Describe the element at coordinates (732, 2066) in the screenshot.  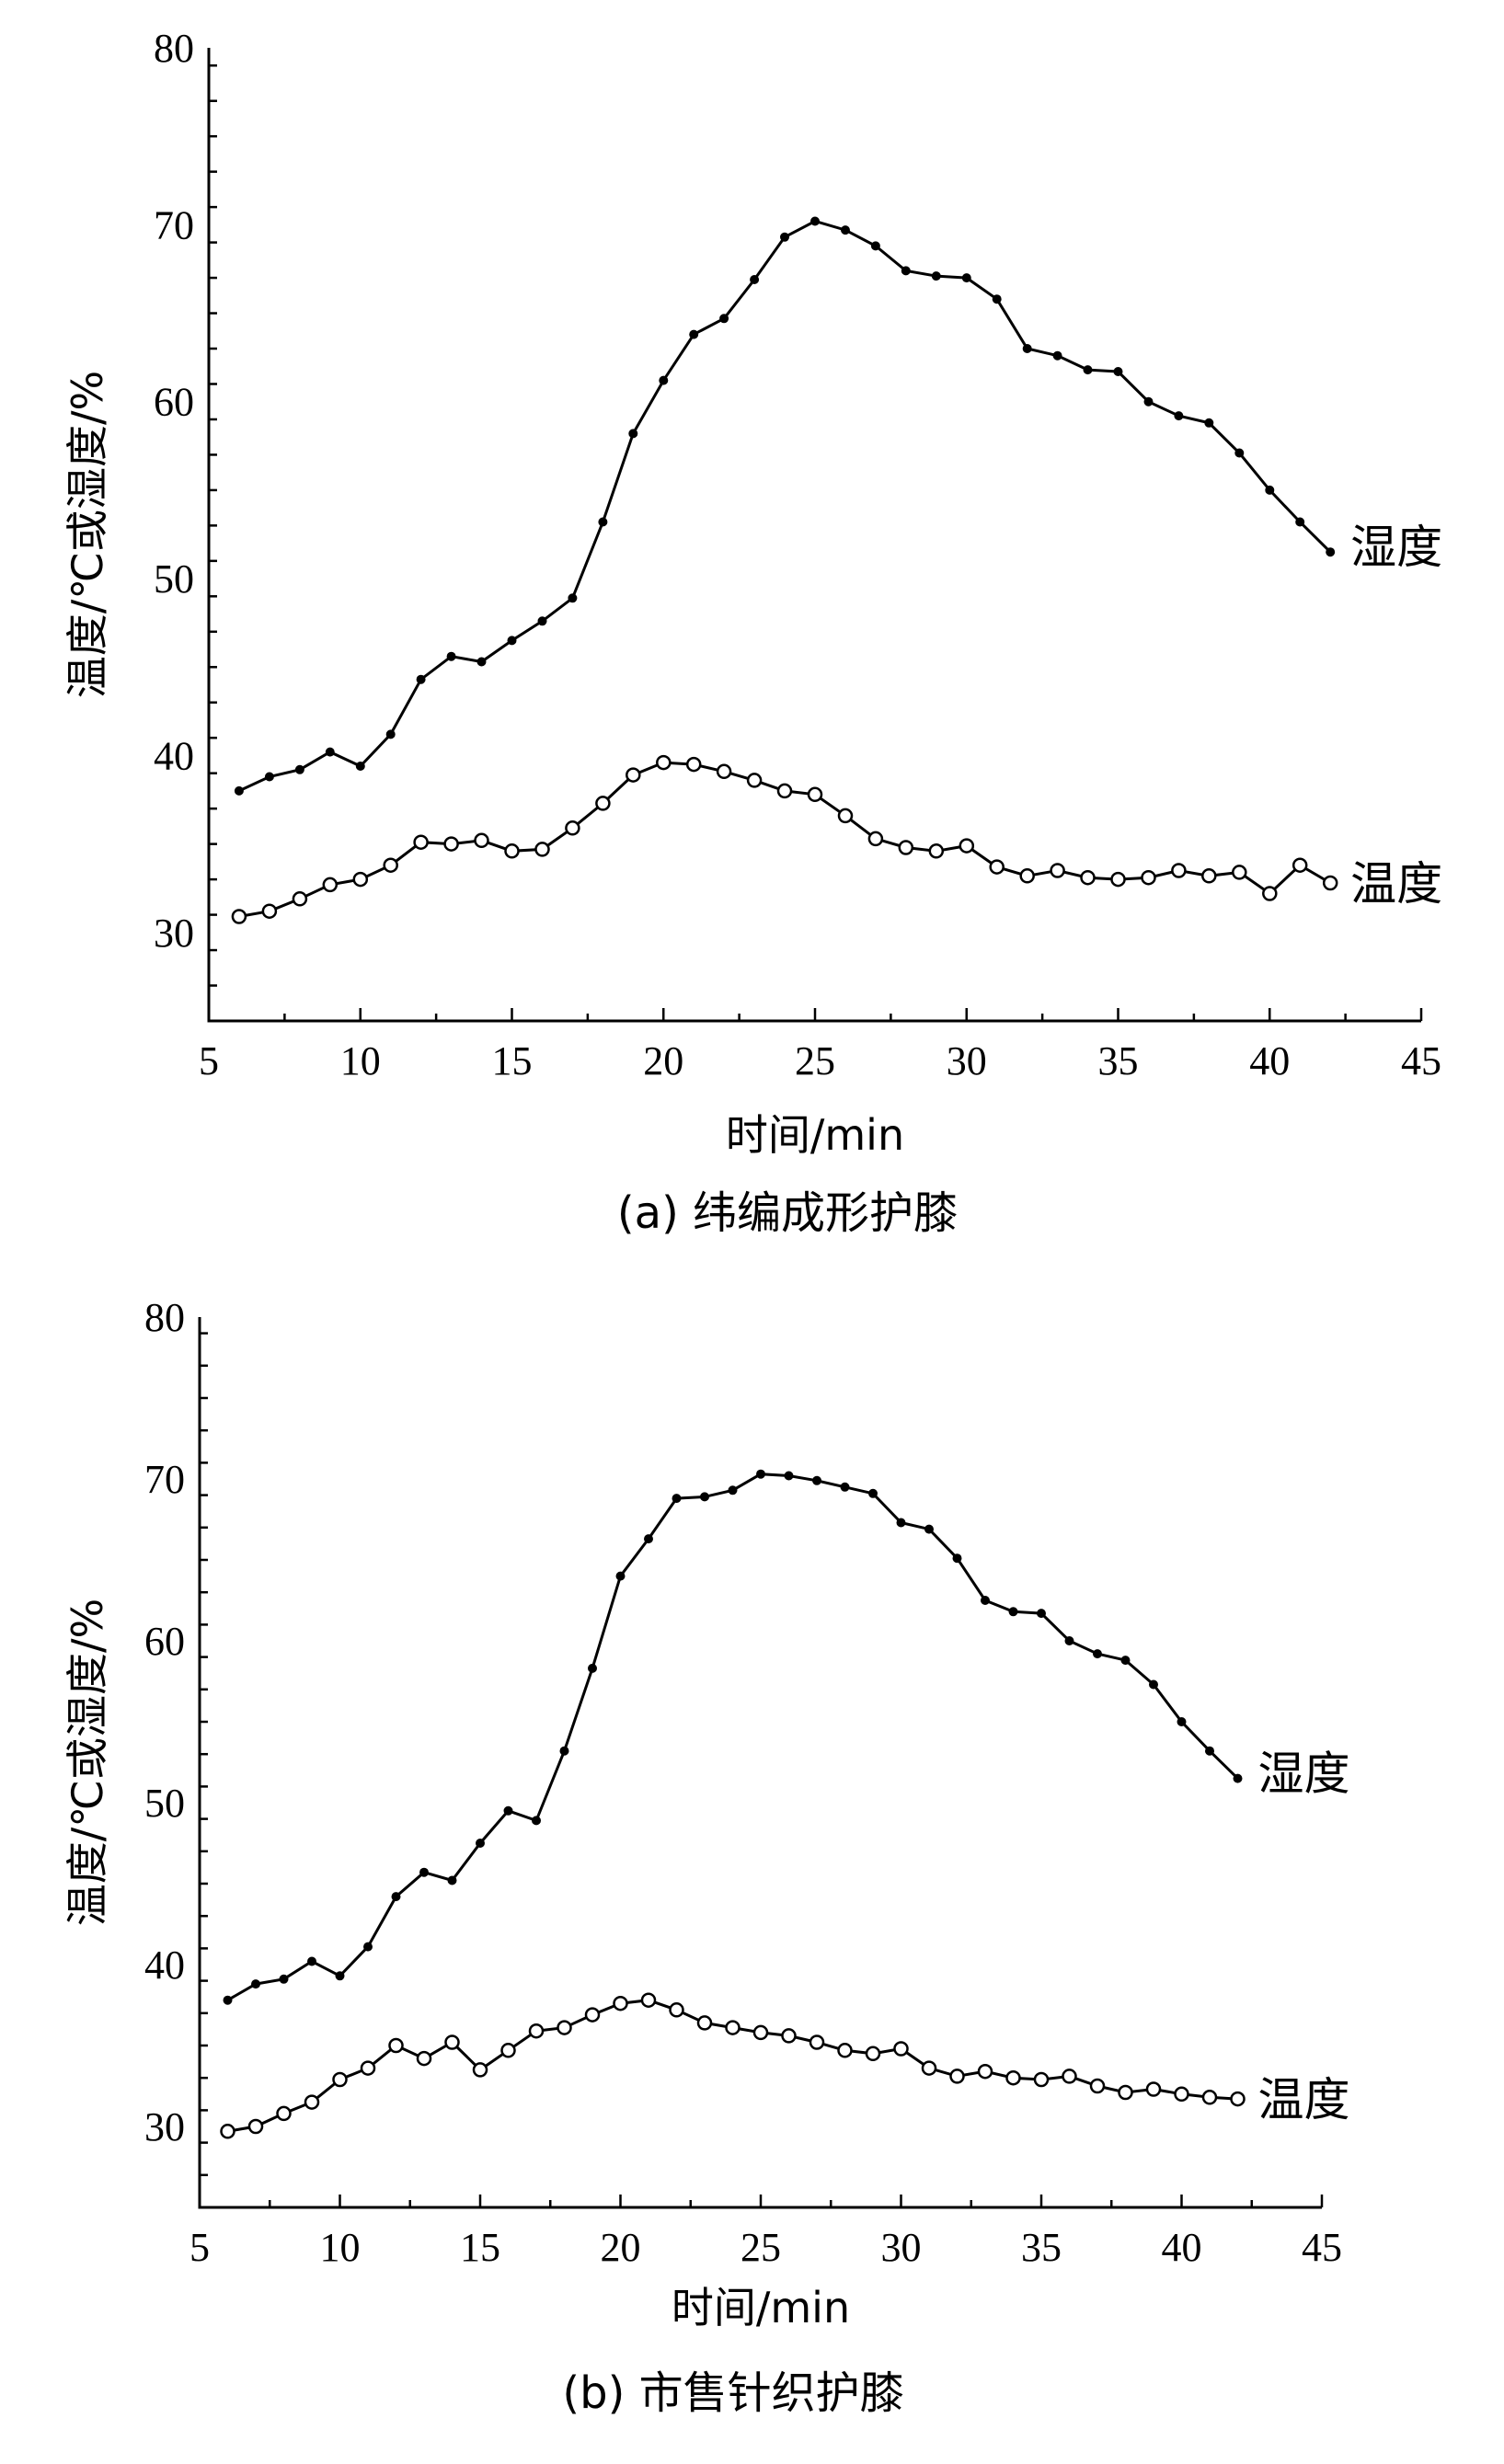
I see `series-line` at that location.